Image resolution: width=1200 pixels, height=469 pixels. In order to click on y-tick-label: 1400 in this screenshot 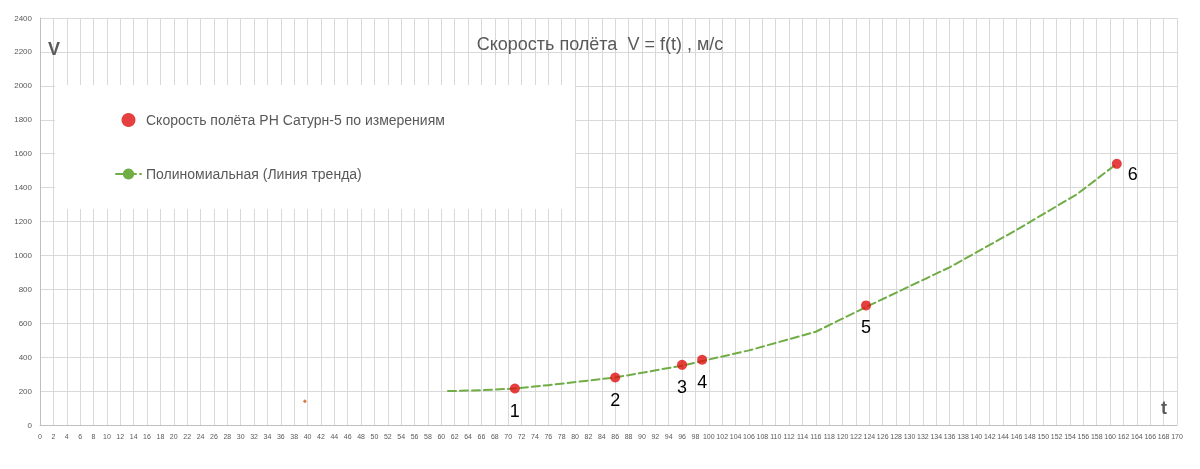, I will do `click(23, 188)`.